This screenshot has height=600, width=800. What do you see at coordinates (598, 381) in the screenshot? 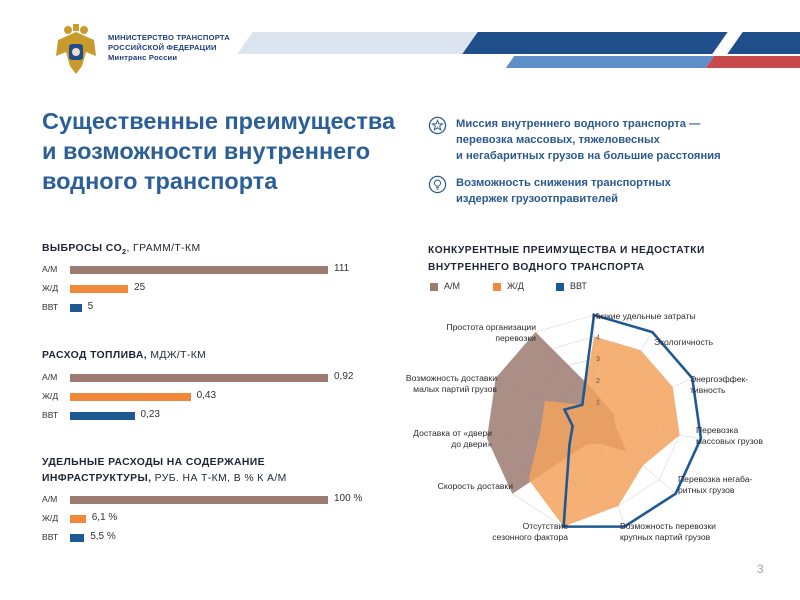
I see `radar-tick-label: 2` at bounding box center [598, 381].